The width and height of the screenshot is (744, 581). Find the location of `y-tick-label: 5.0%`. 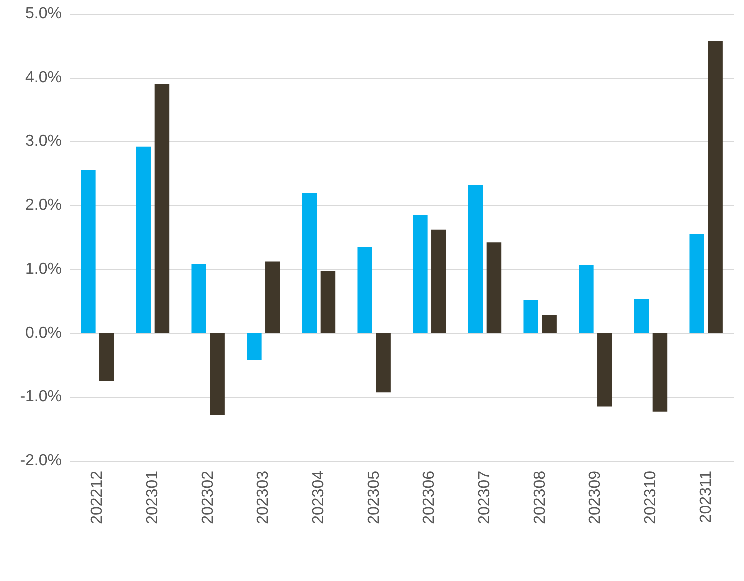

y-tick-label: 5.0% is located at coordinates (44, 14).